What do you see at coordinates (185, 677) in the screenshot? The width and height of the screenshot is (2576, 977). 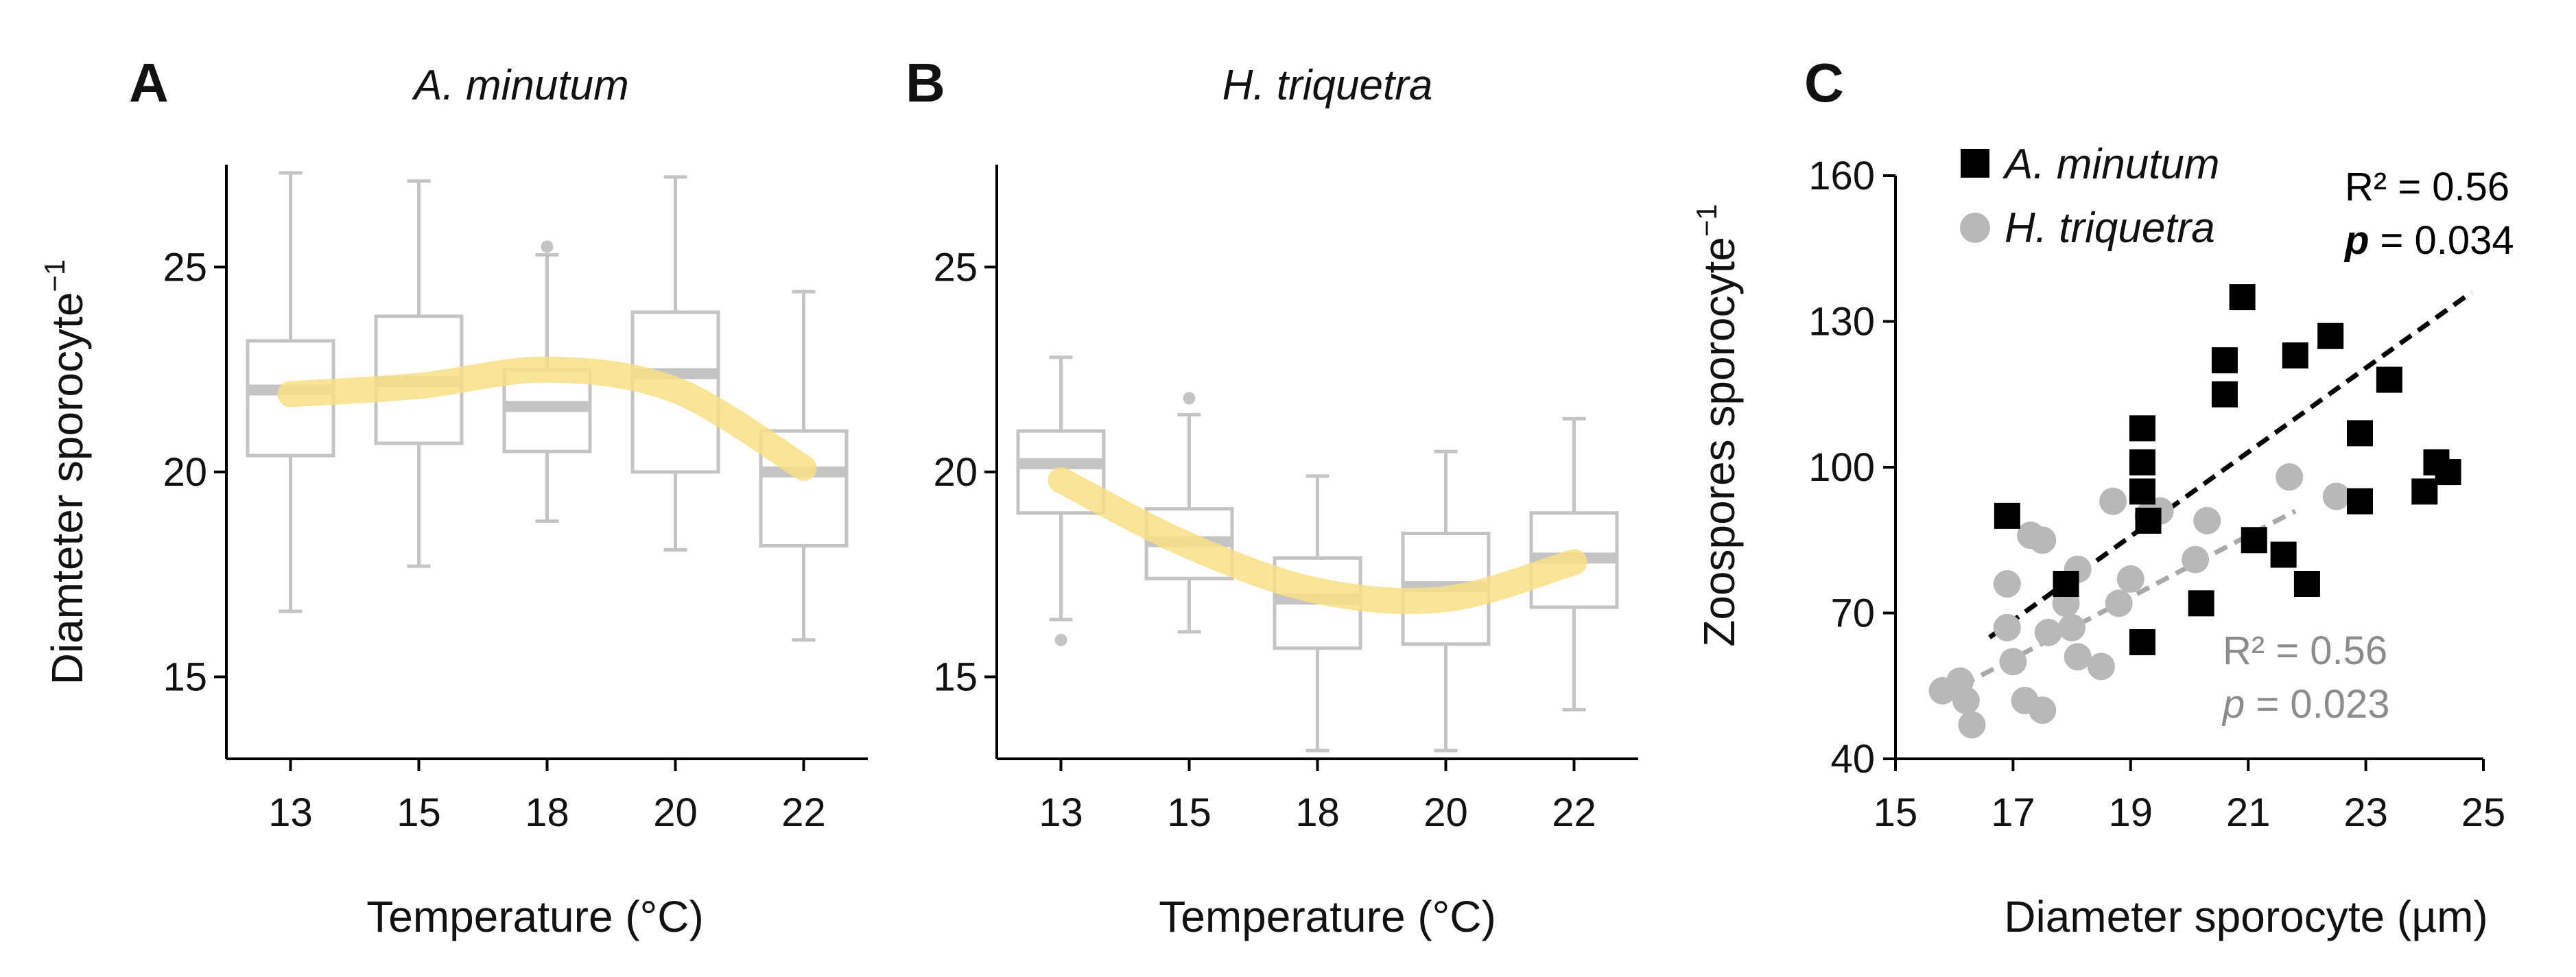 I see `panel-a-y-tick-label: 15` at bounding box center [185, 677].